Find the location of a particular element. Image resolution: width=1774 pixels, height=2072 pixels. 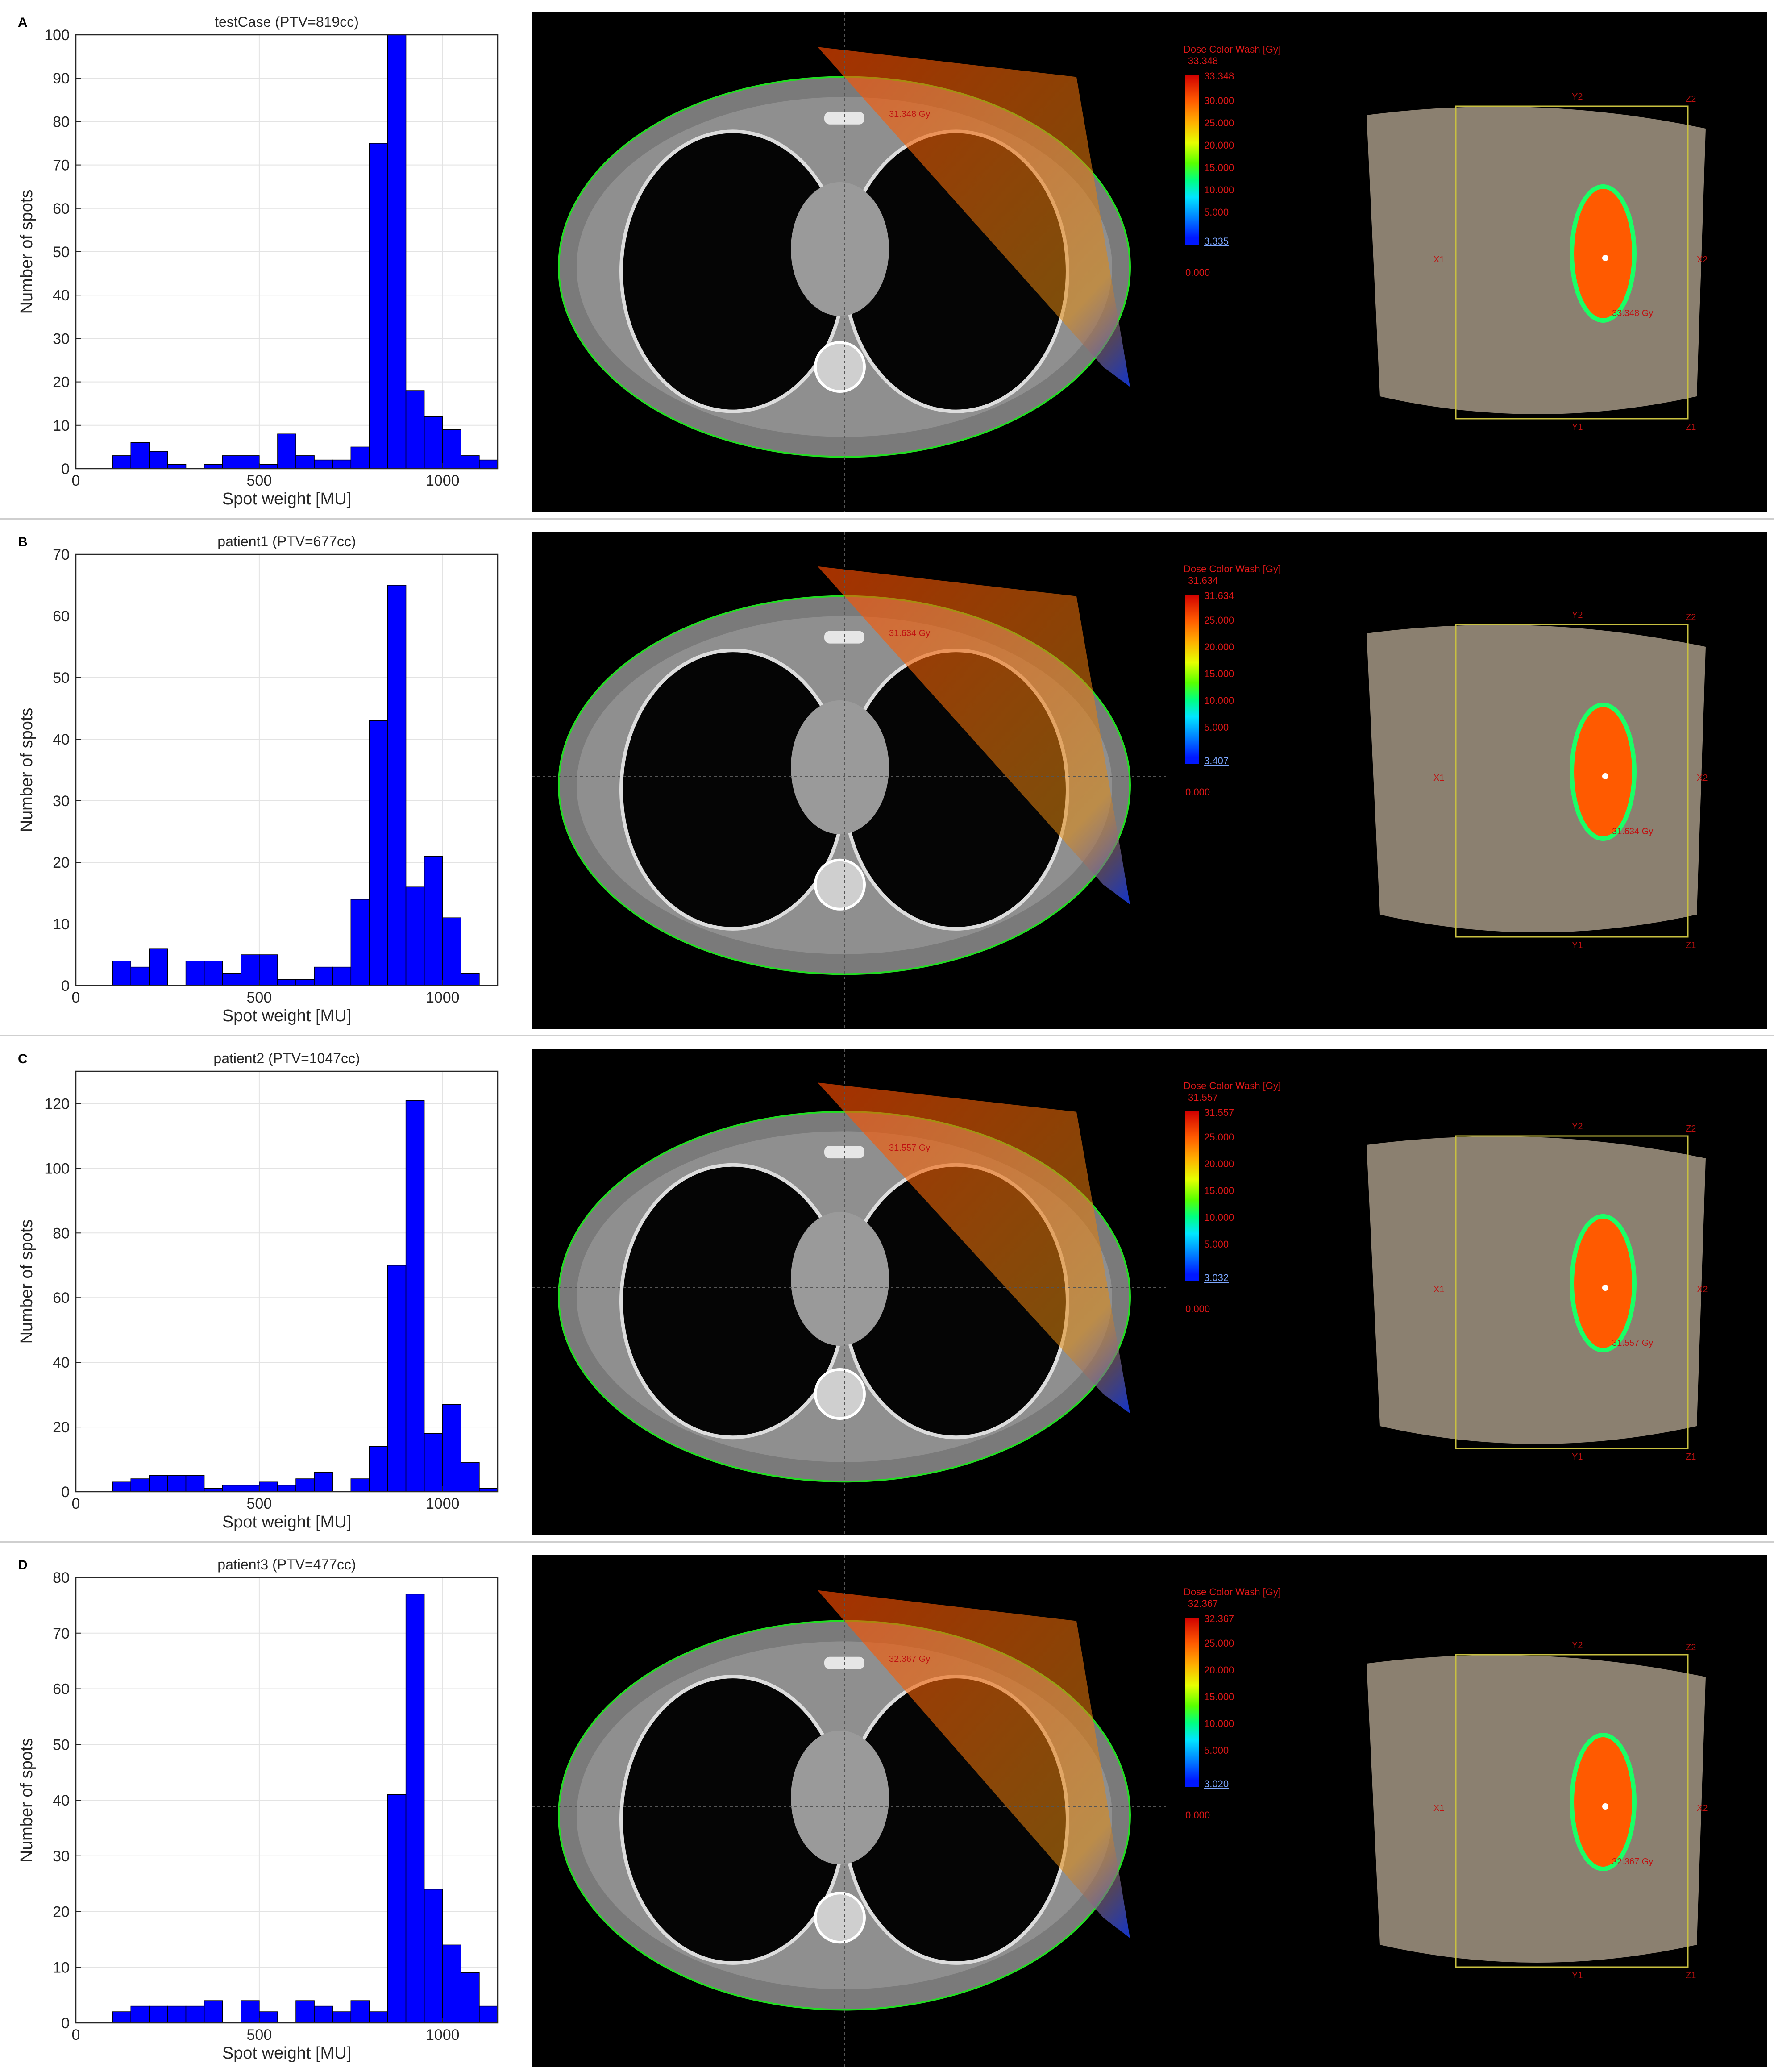

vertebra is located at coordinates (840, 1394).